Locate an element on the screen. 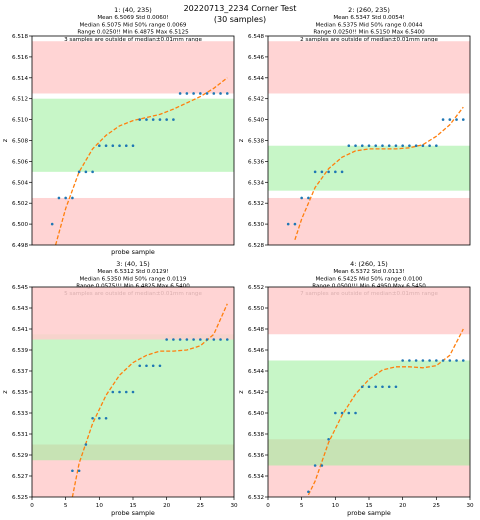 Image resolution: width=480 pixels, height=520 pixels. y-tick-label: 6.544 is located at coordinates (256, 79).